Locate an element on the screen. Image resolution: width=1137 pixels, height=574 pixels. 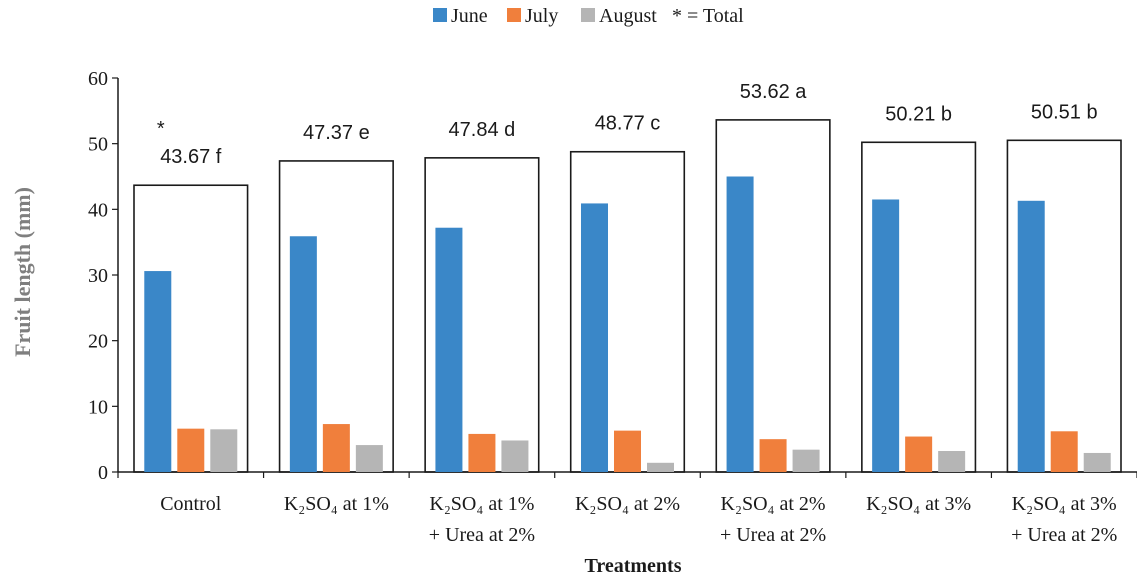
y-tick-label: 40 is located at coordinates (98, 210).